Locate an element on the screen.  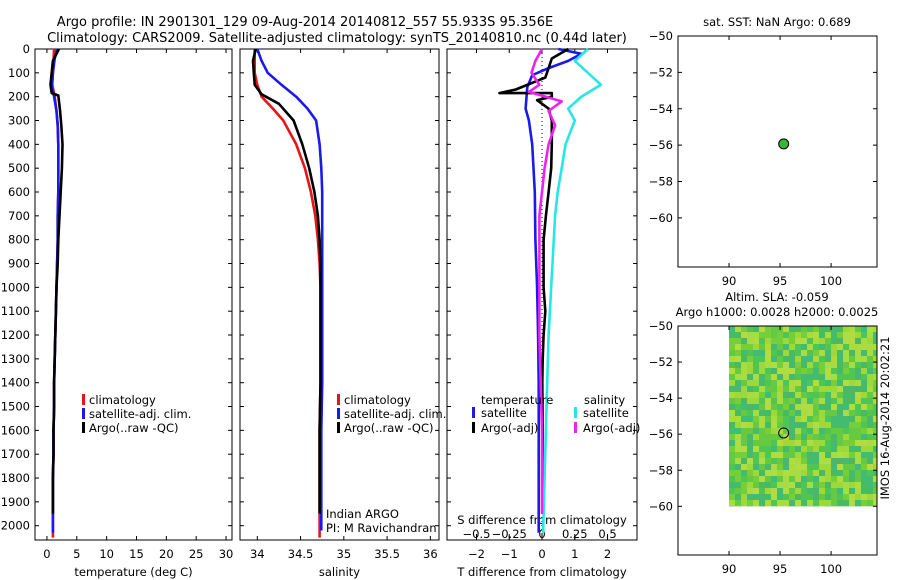
series-argo-raw-qc--line is located at coordinates (286, 281).